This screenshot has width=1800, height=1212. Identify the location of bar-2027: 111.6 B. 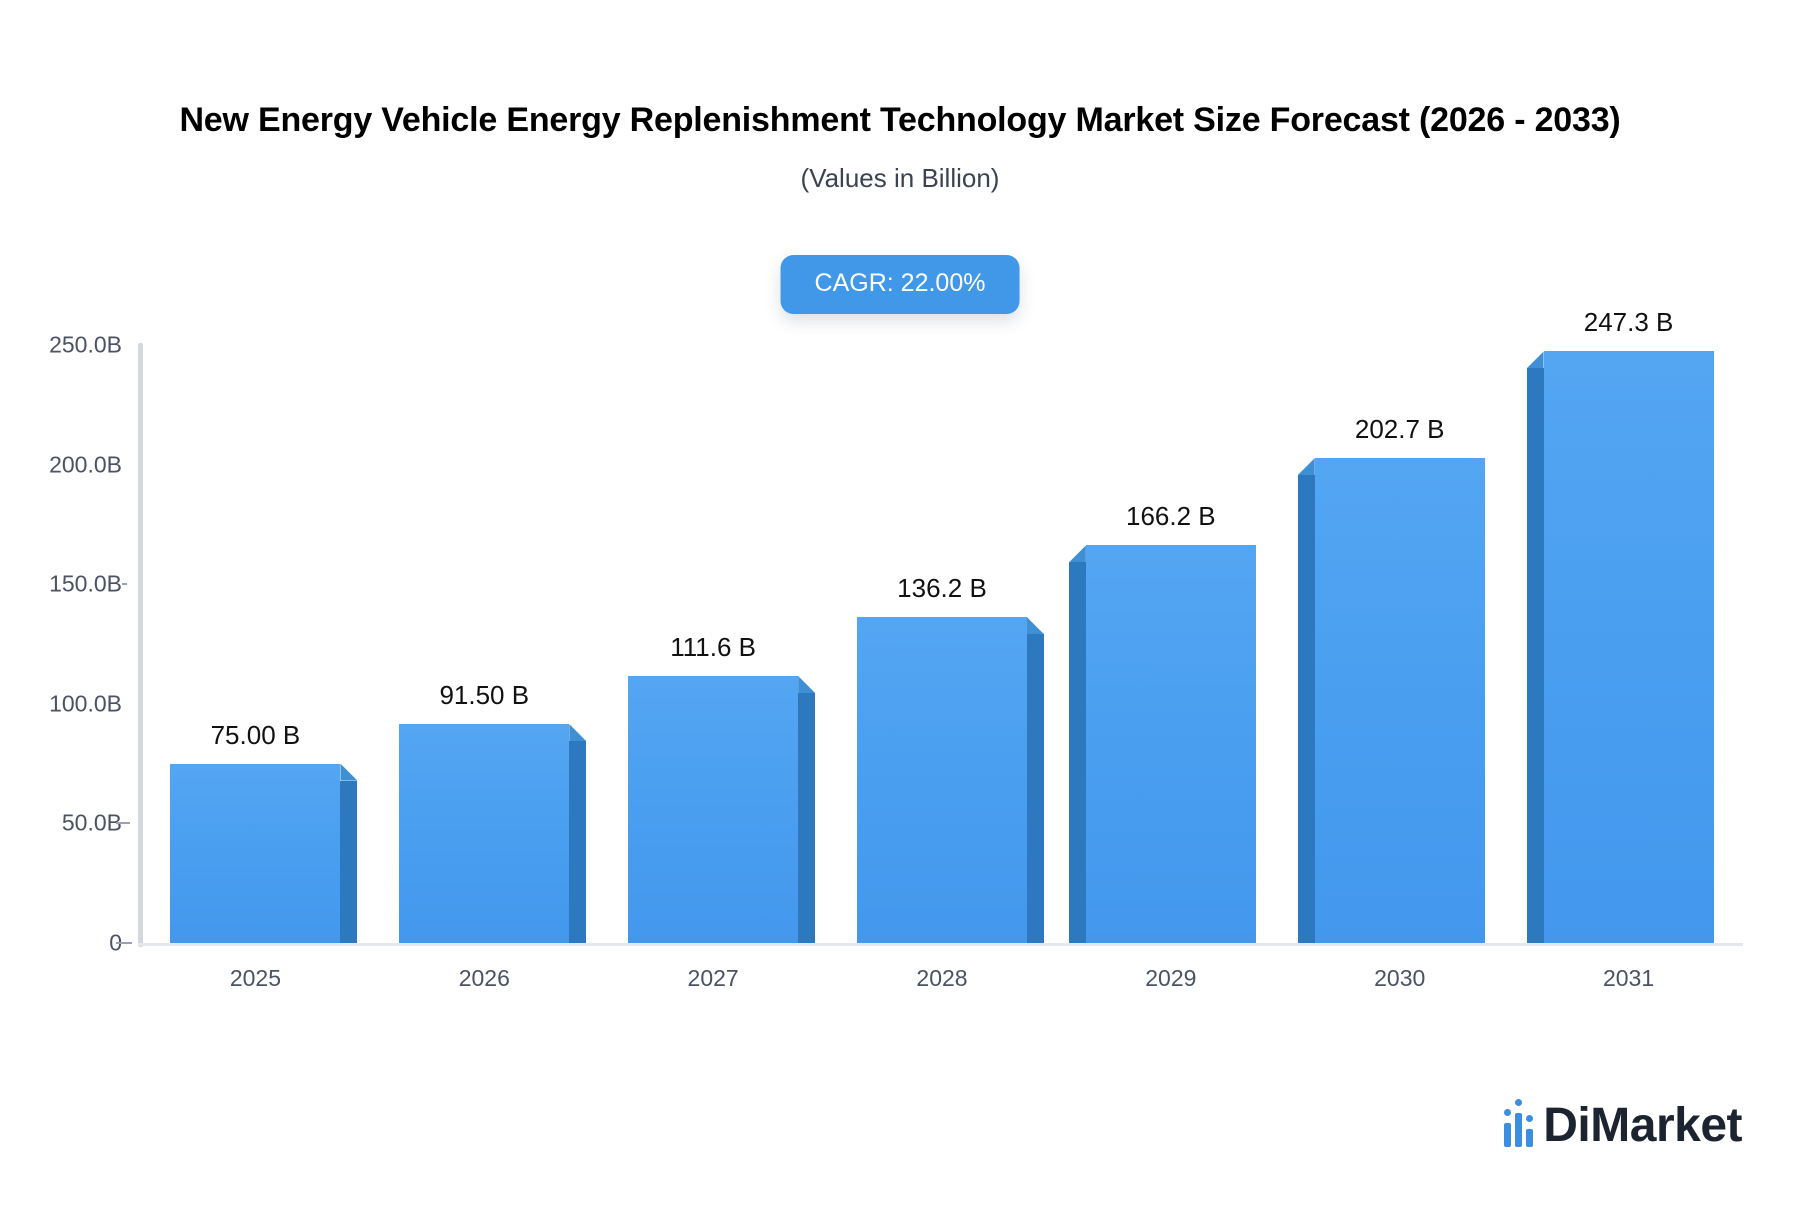
(722, 787).